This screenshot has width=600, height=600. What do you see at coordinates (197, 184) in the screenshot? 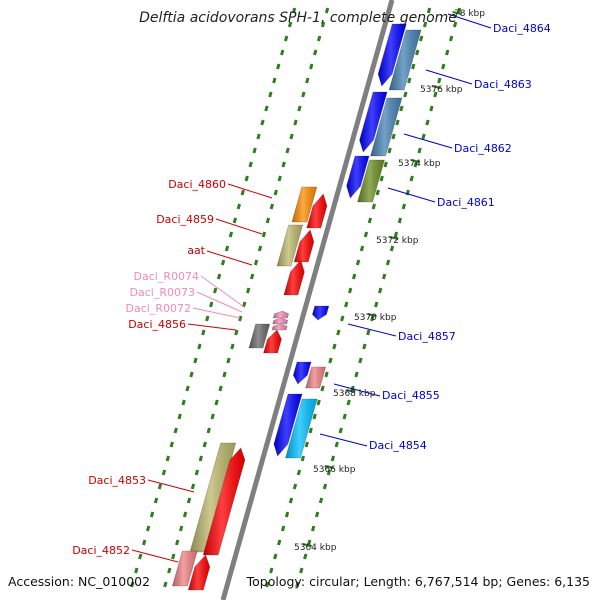
I see `gene-label-daci-4860: Daci_4860` at bounding box center [197, 184].